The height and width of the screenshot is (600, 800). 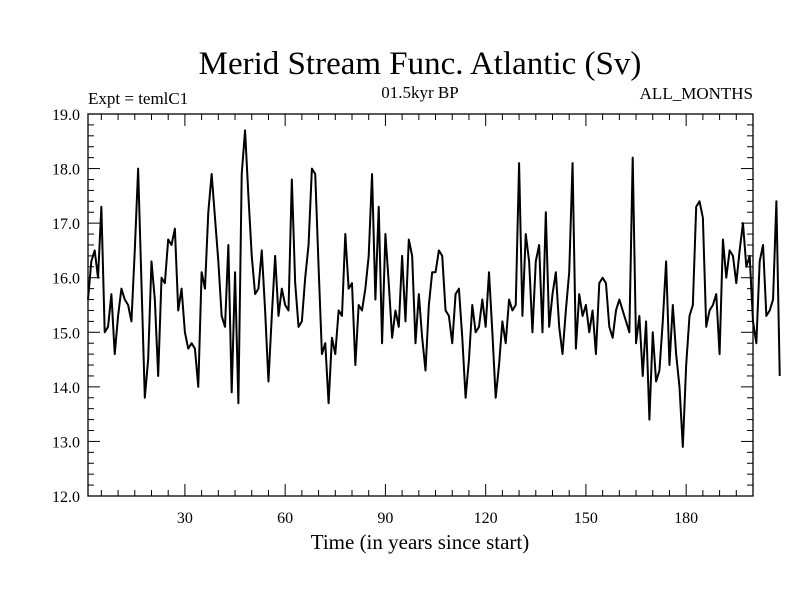 What do you see at coordinates (138, 98) in the screenshot?
I see `experiment-label: Expt = temlC1` at bounding box center [138, 98].